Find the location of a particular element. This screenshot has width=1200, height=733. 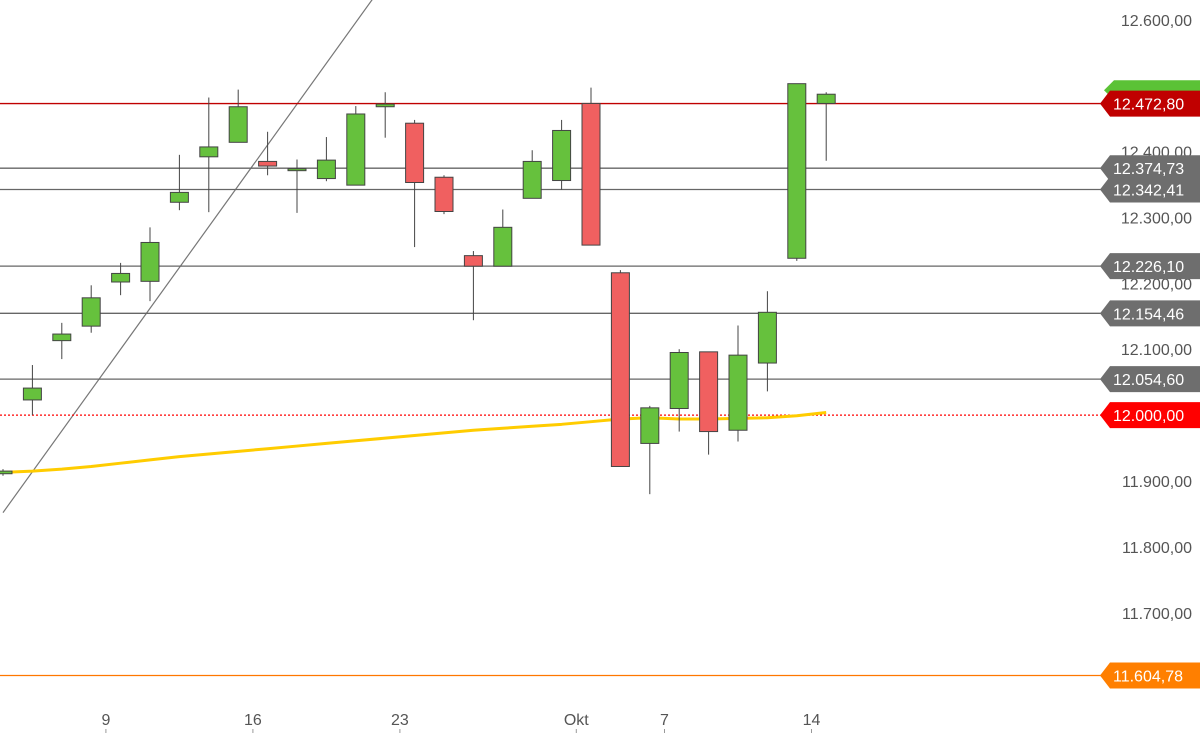

level-tag: 12.374,73 is located at coordinates (1150, 168).